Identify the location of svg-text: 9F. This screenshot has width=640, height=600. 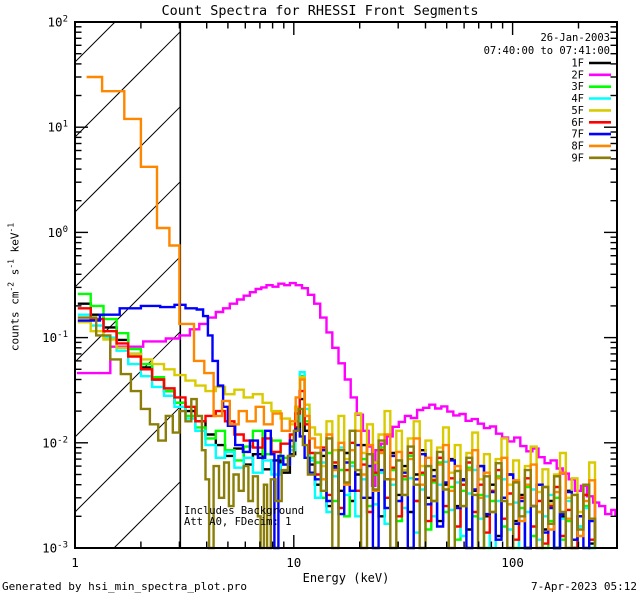
(577, 158).